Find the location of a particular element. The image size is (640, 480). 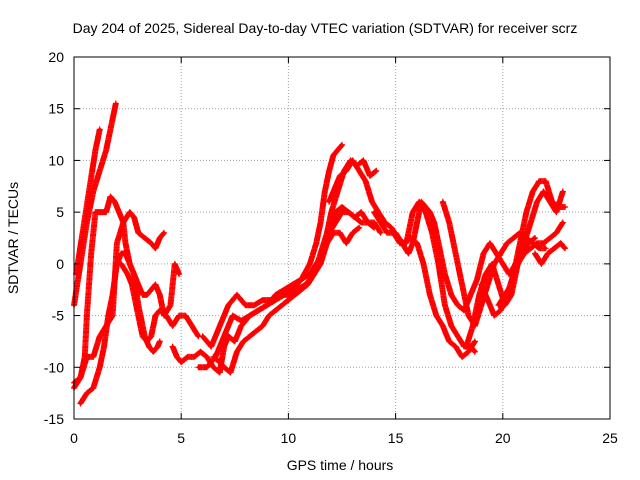

x-tick-label: 25 is located at coordinates (610, 438).